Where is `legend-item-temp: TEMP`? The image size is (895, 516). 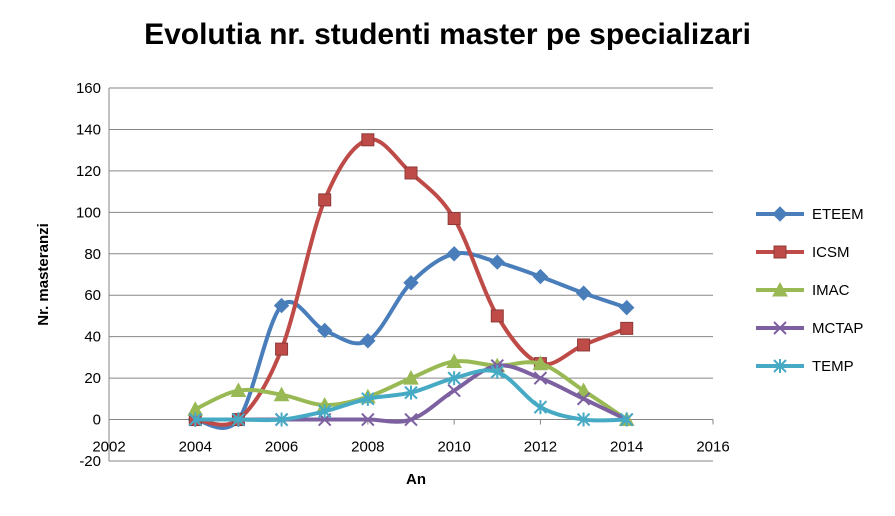 legend-item-temp: TEMP is located at coordinates (805, 366).